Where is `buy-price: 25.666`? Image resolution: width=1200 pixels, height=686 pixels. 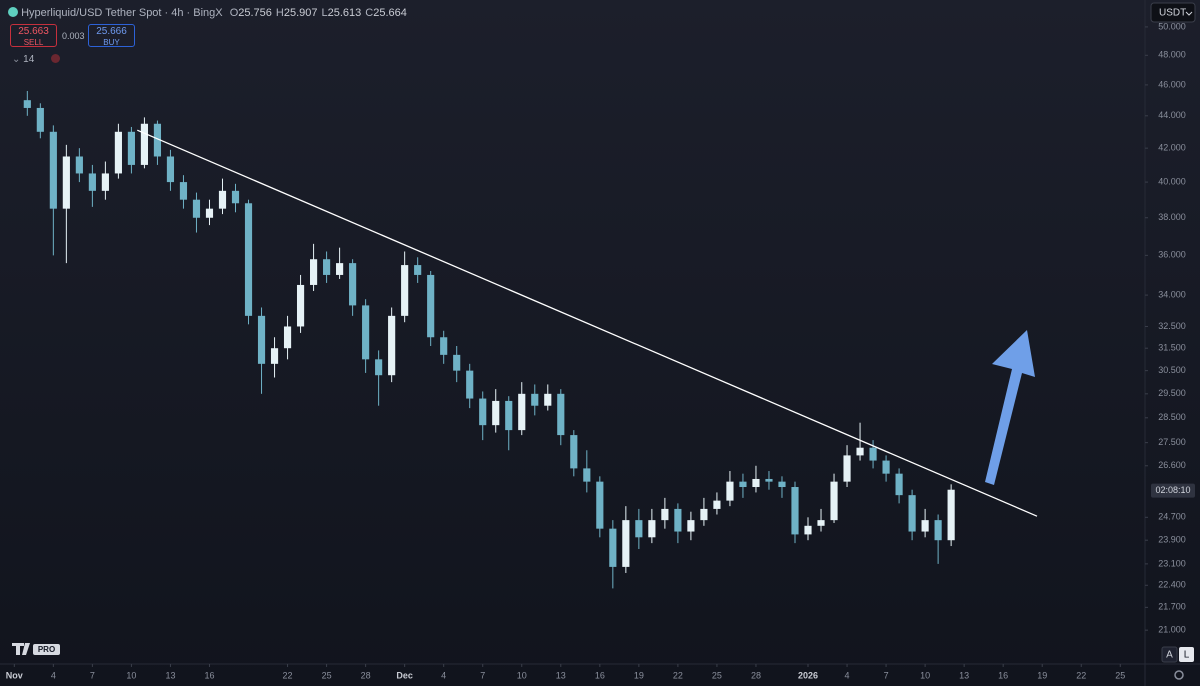
buy-price: 25.666 is located at coordinates (111, 31).